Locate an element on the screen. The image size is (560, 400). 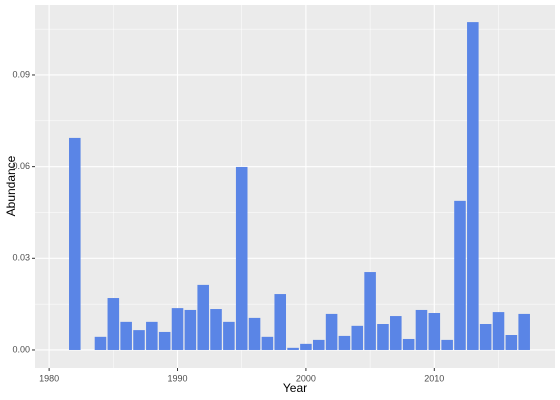
y-tick-label: 0.09 is located at coordinates (21, 74).